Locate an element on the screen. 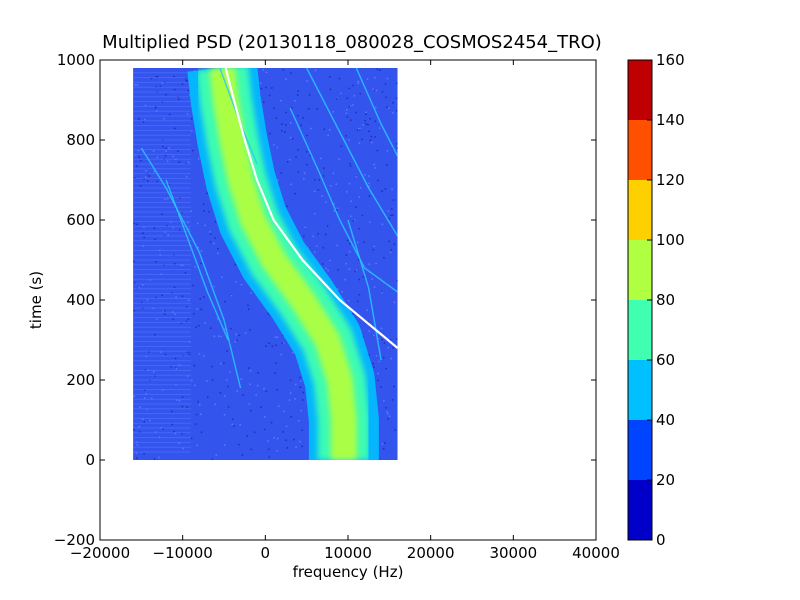  colorbar-tick-label: 160 is located at coordinates (670, 60).